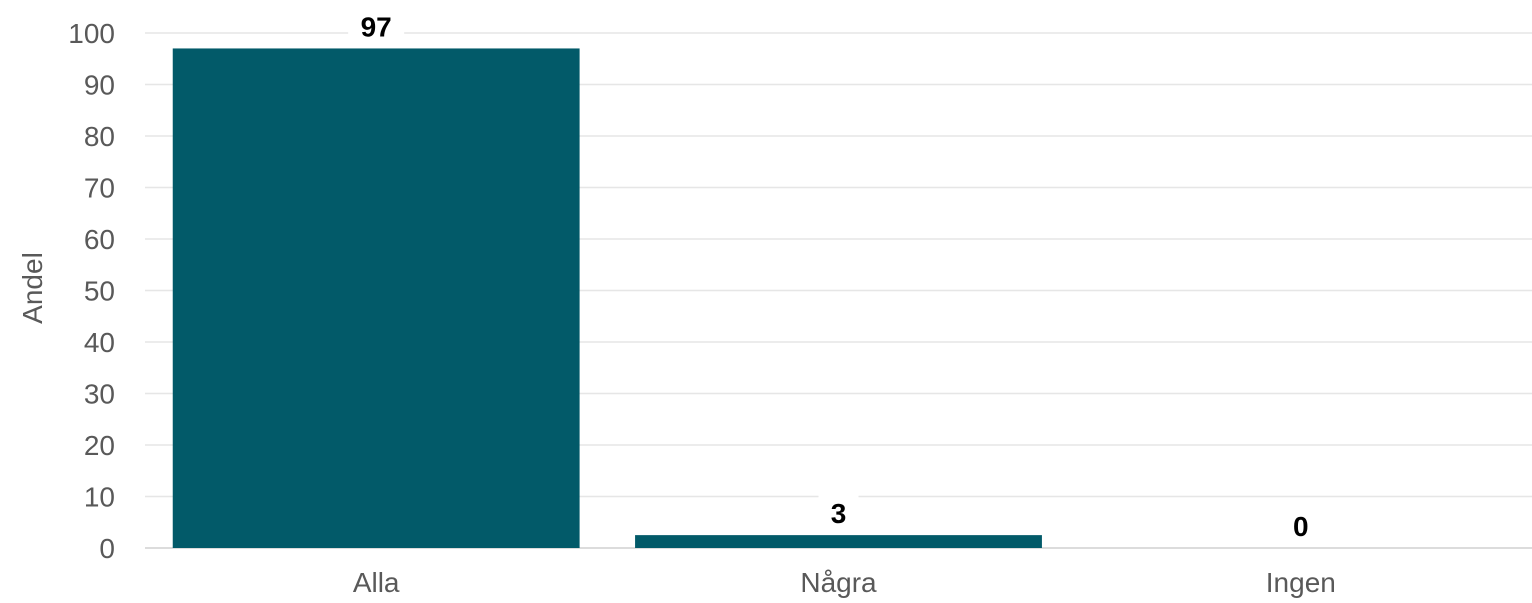 Image resolution: width=1532 pixels, height=603 pixels. I want to click on y-tick-label: 10, so click(99, 497).